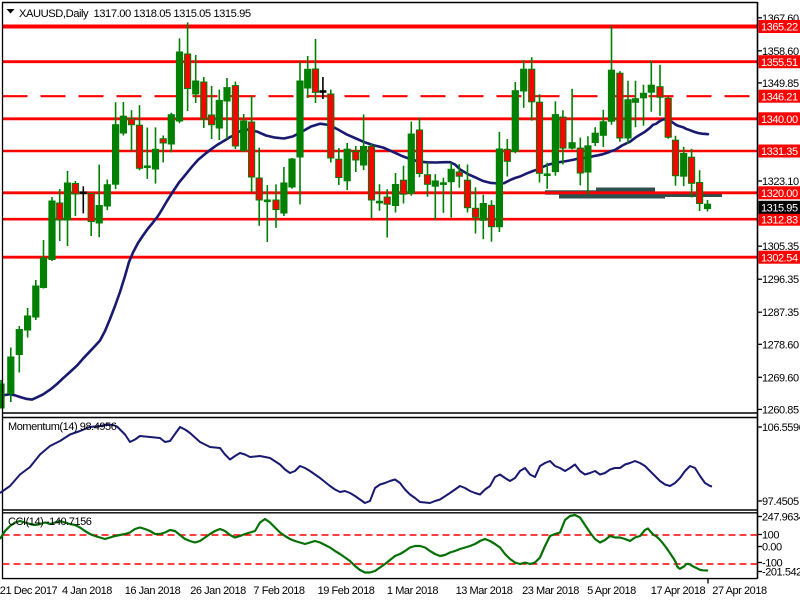  Describe the element at coordinates (781, 518) in the screenshot. I see `svg-text: 247.9634` at that location.